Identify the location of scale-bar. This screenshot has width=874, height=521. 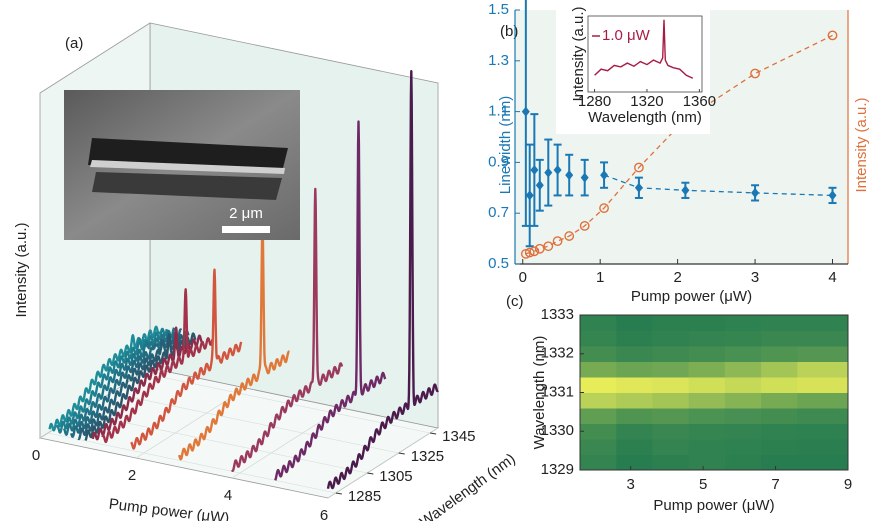
(246, 229).